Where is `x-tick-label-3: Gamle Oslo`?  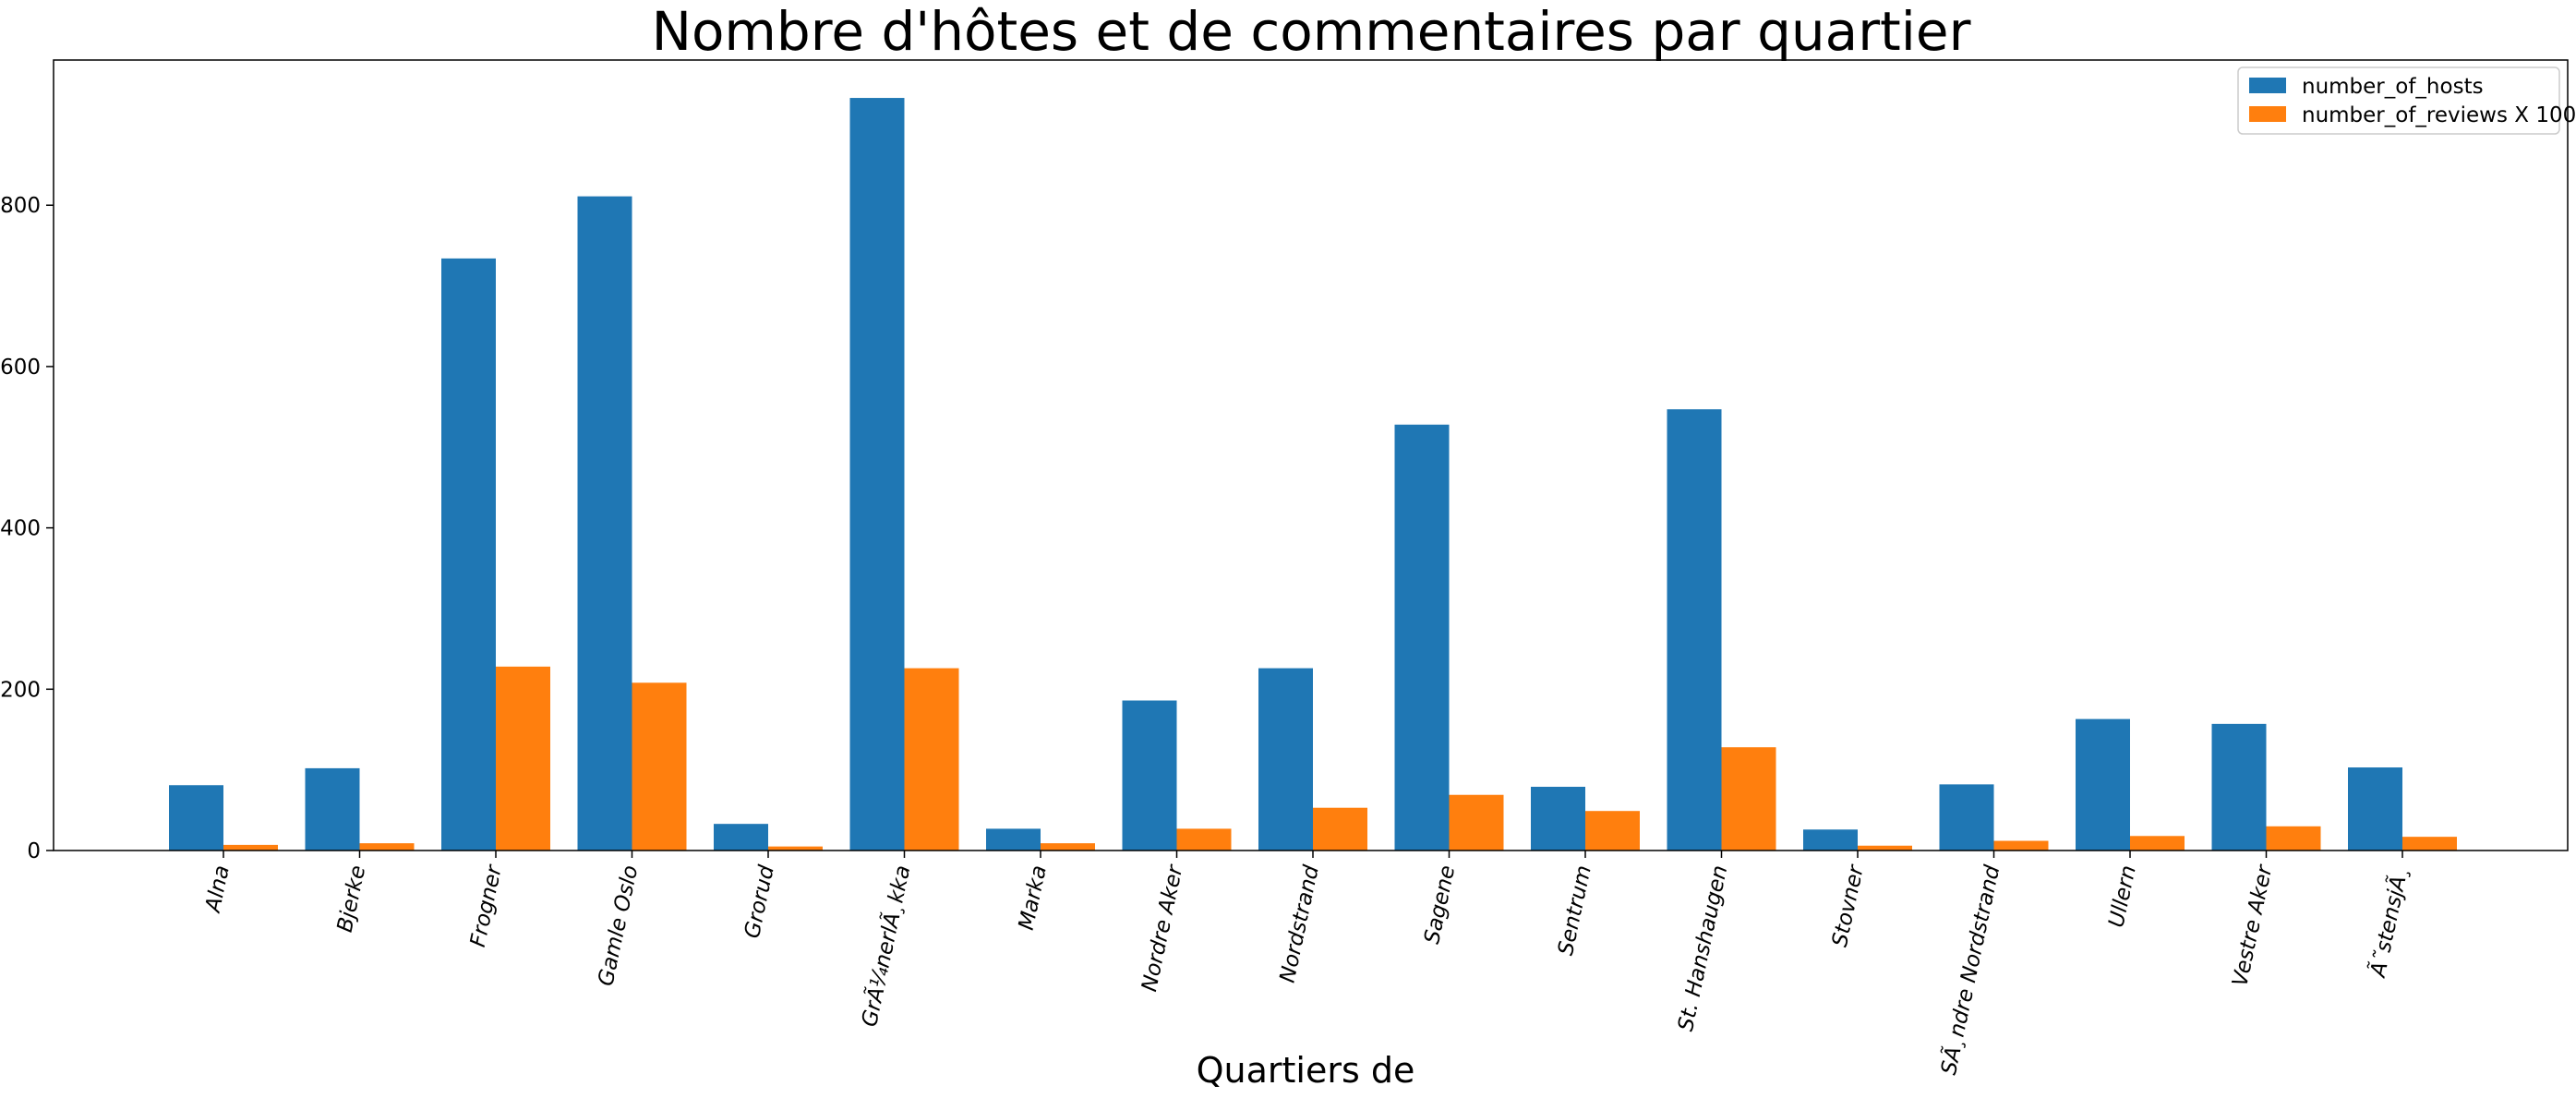
x-tick-label-3: Gamle Oslo is located at coordinates (618, 926).